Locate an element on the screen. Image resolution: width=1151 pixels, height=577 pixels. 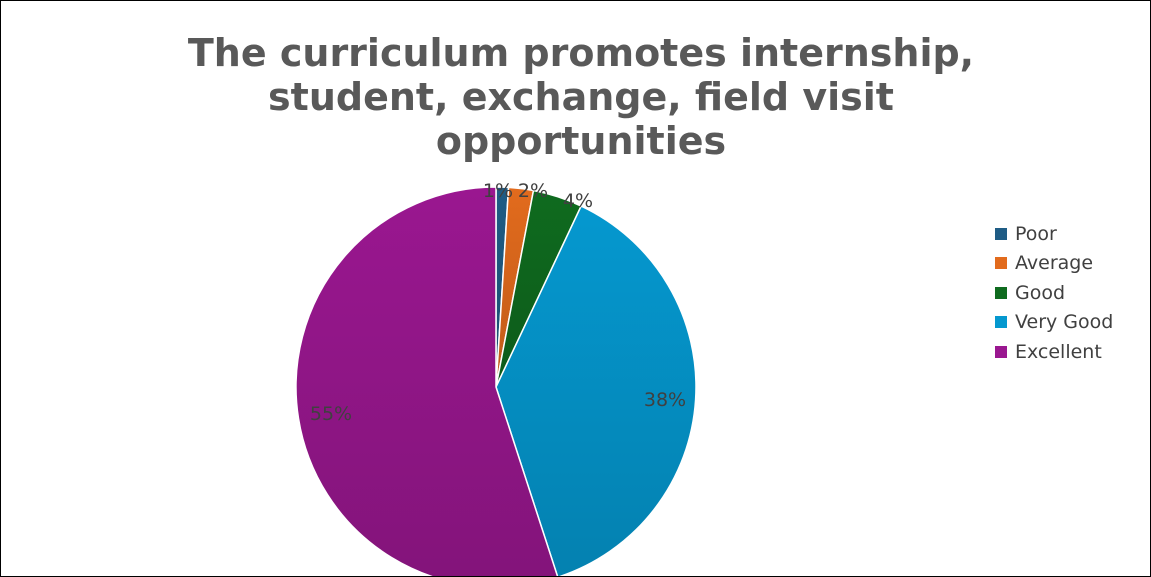
legend-item-average: Average is located at coordinates (1054, 264).